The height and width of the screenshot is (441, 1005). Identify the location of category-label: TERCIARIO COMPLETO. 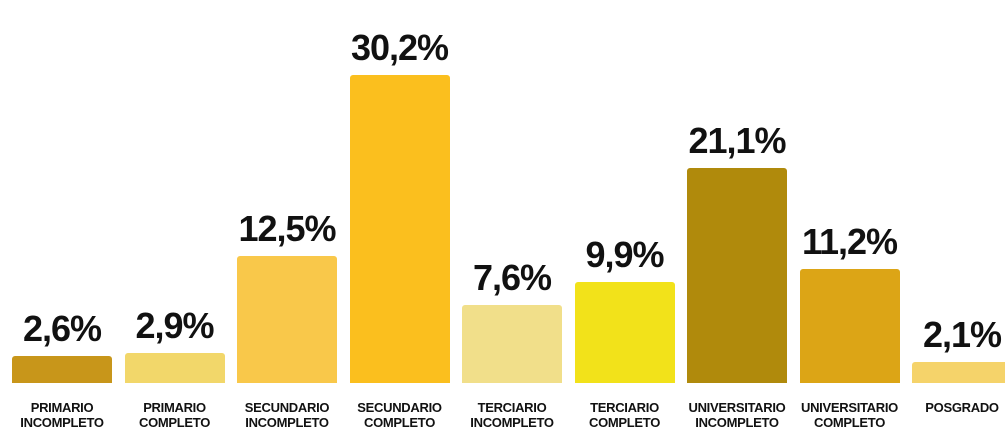
(624, 415).